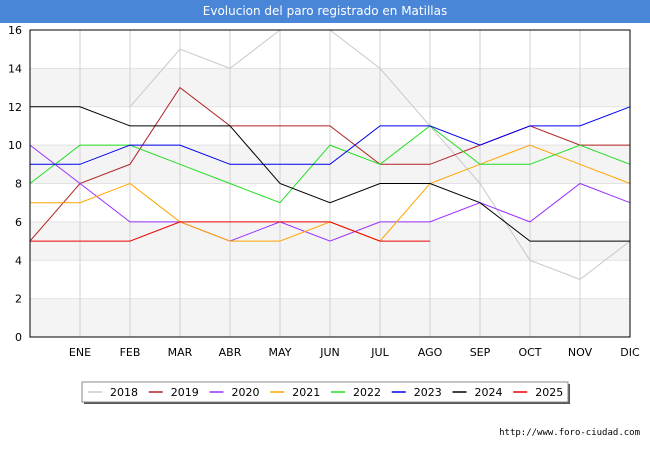 The image size is (650, 450). I want to click on legend-label-2018: 2018, so click(124, 392).